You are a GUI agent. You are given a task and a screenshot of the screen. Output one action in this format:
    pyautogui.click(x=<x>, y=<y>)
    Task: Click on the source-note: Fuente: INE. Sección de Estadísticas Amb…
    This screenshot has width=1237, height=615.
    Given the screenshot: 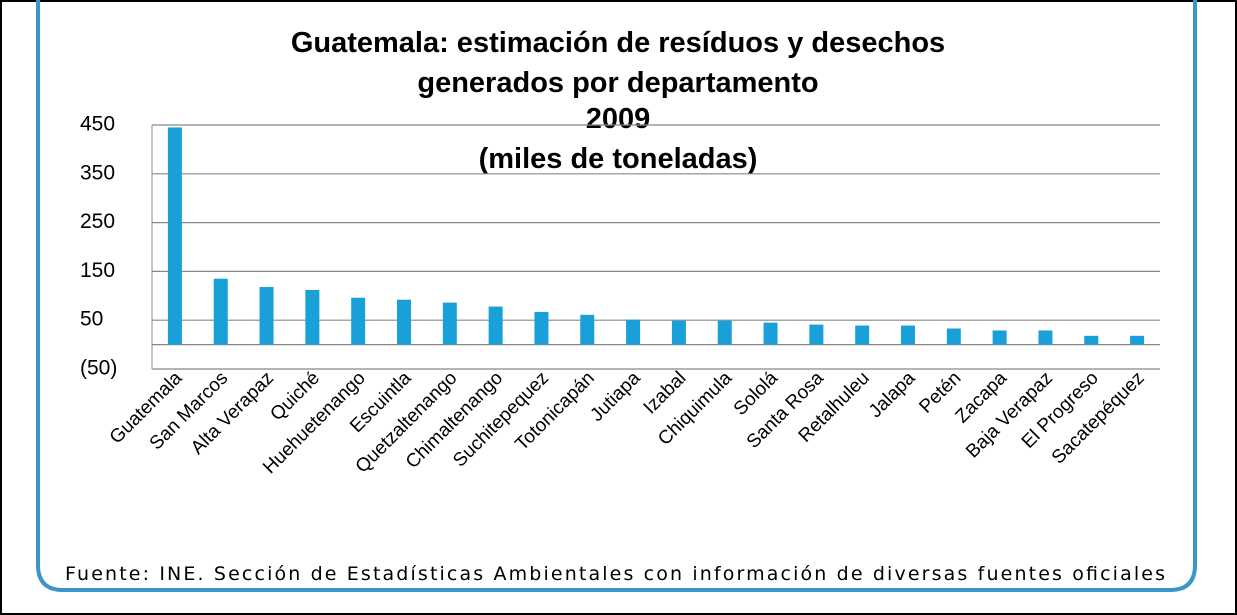 What is the action you would take?
    pyautogui.click(x=615, y=574)
    